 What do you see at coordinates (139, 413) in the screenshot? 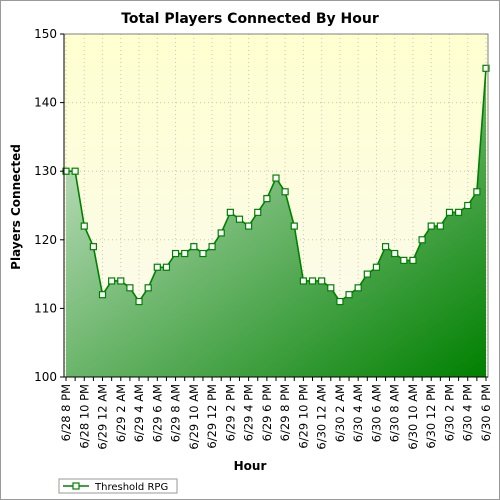
I see `x-tick-label: 6/29 4 AM` at bounding box center [139, 413].